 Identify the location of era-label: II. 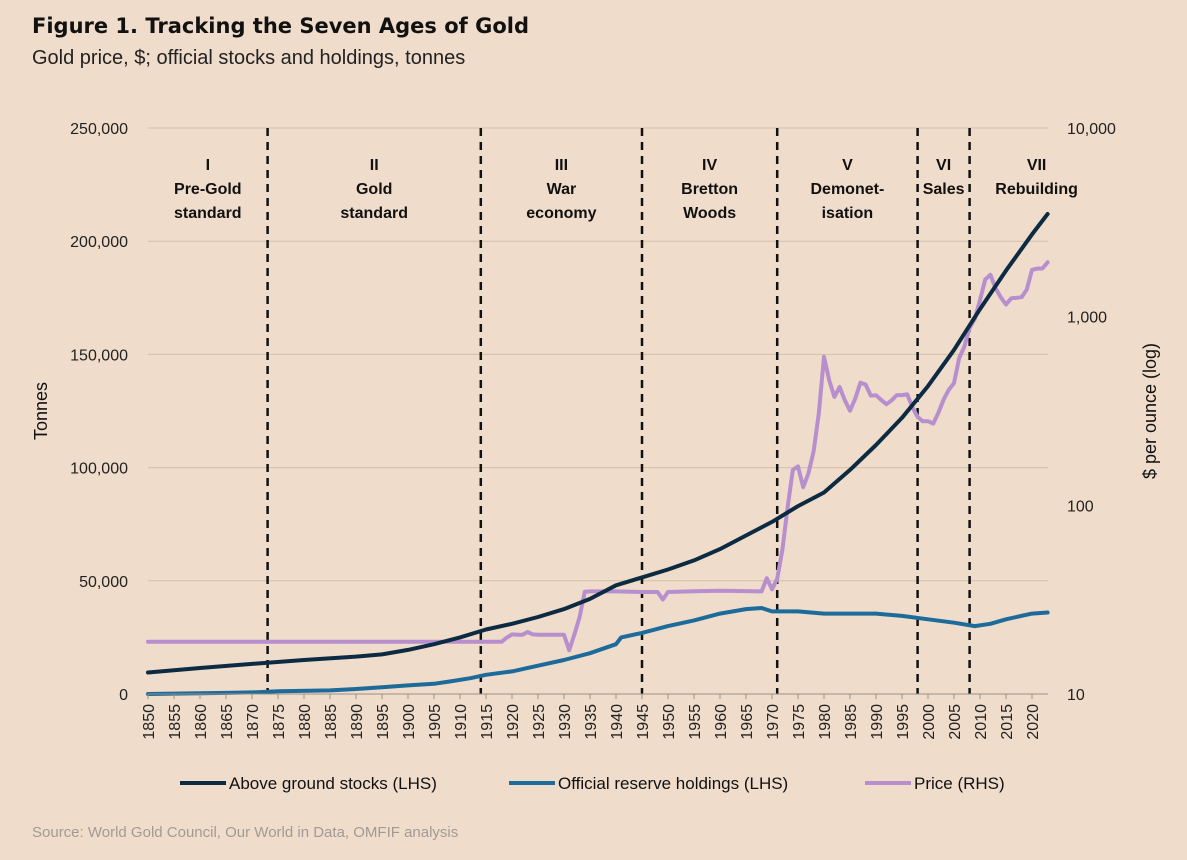
(374, 165).